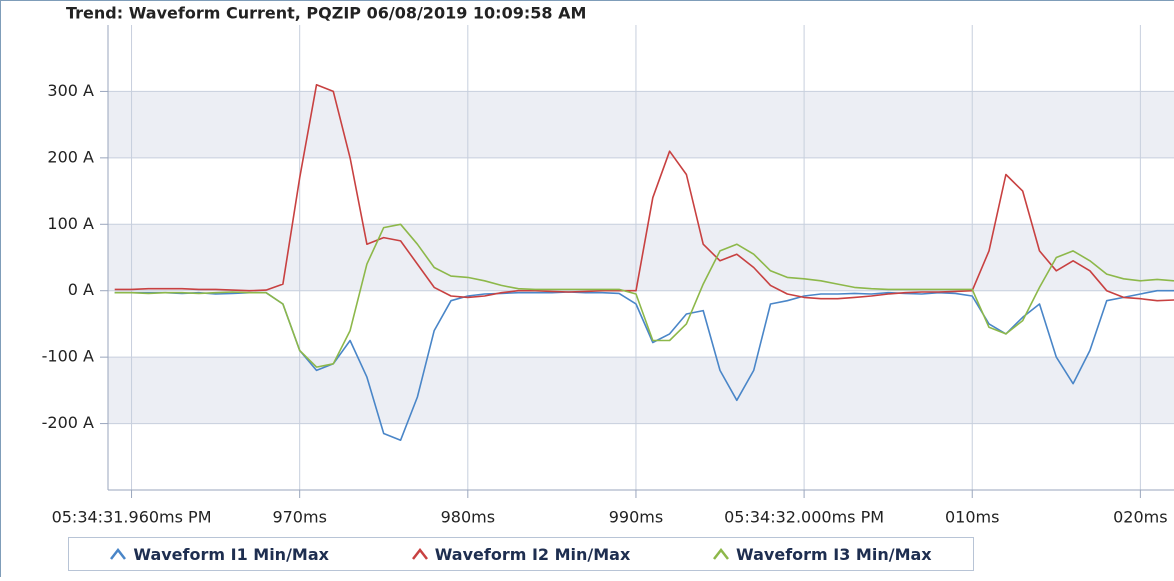 The width and height of the screenshot is (1174, 581). I want to click on x-tick-label: 010ms, so click(972, 517).